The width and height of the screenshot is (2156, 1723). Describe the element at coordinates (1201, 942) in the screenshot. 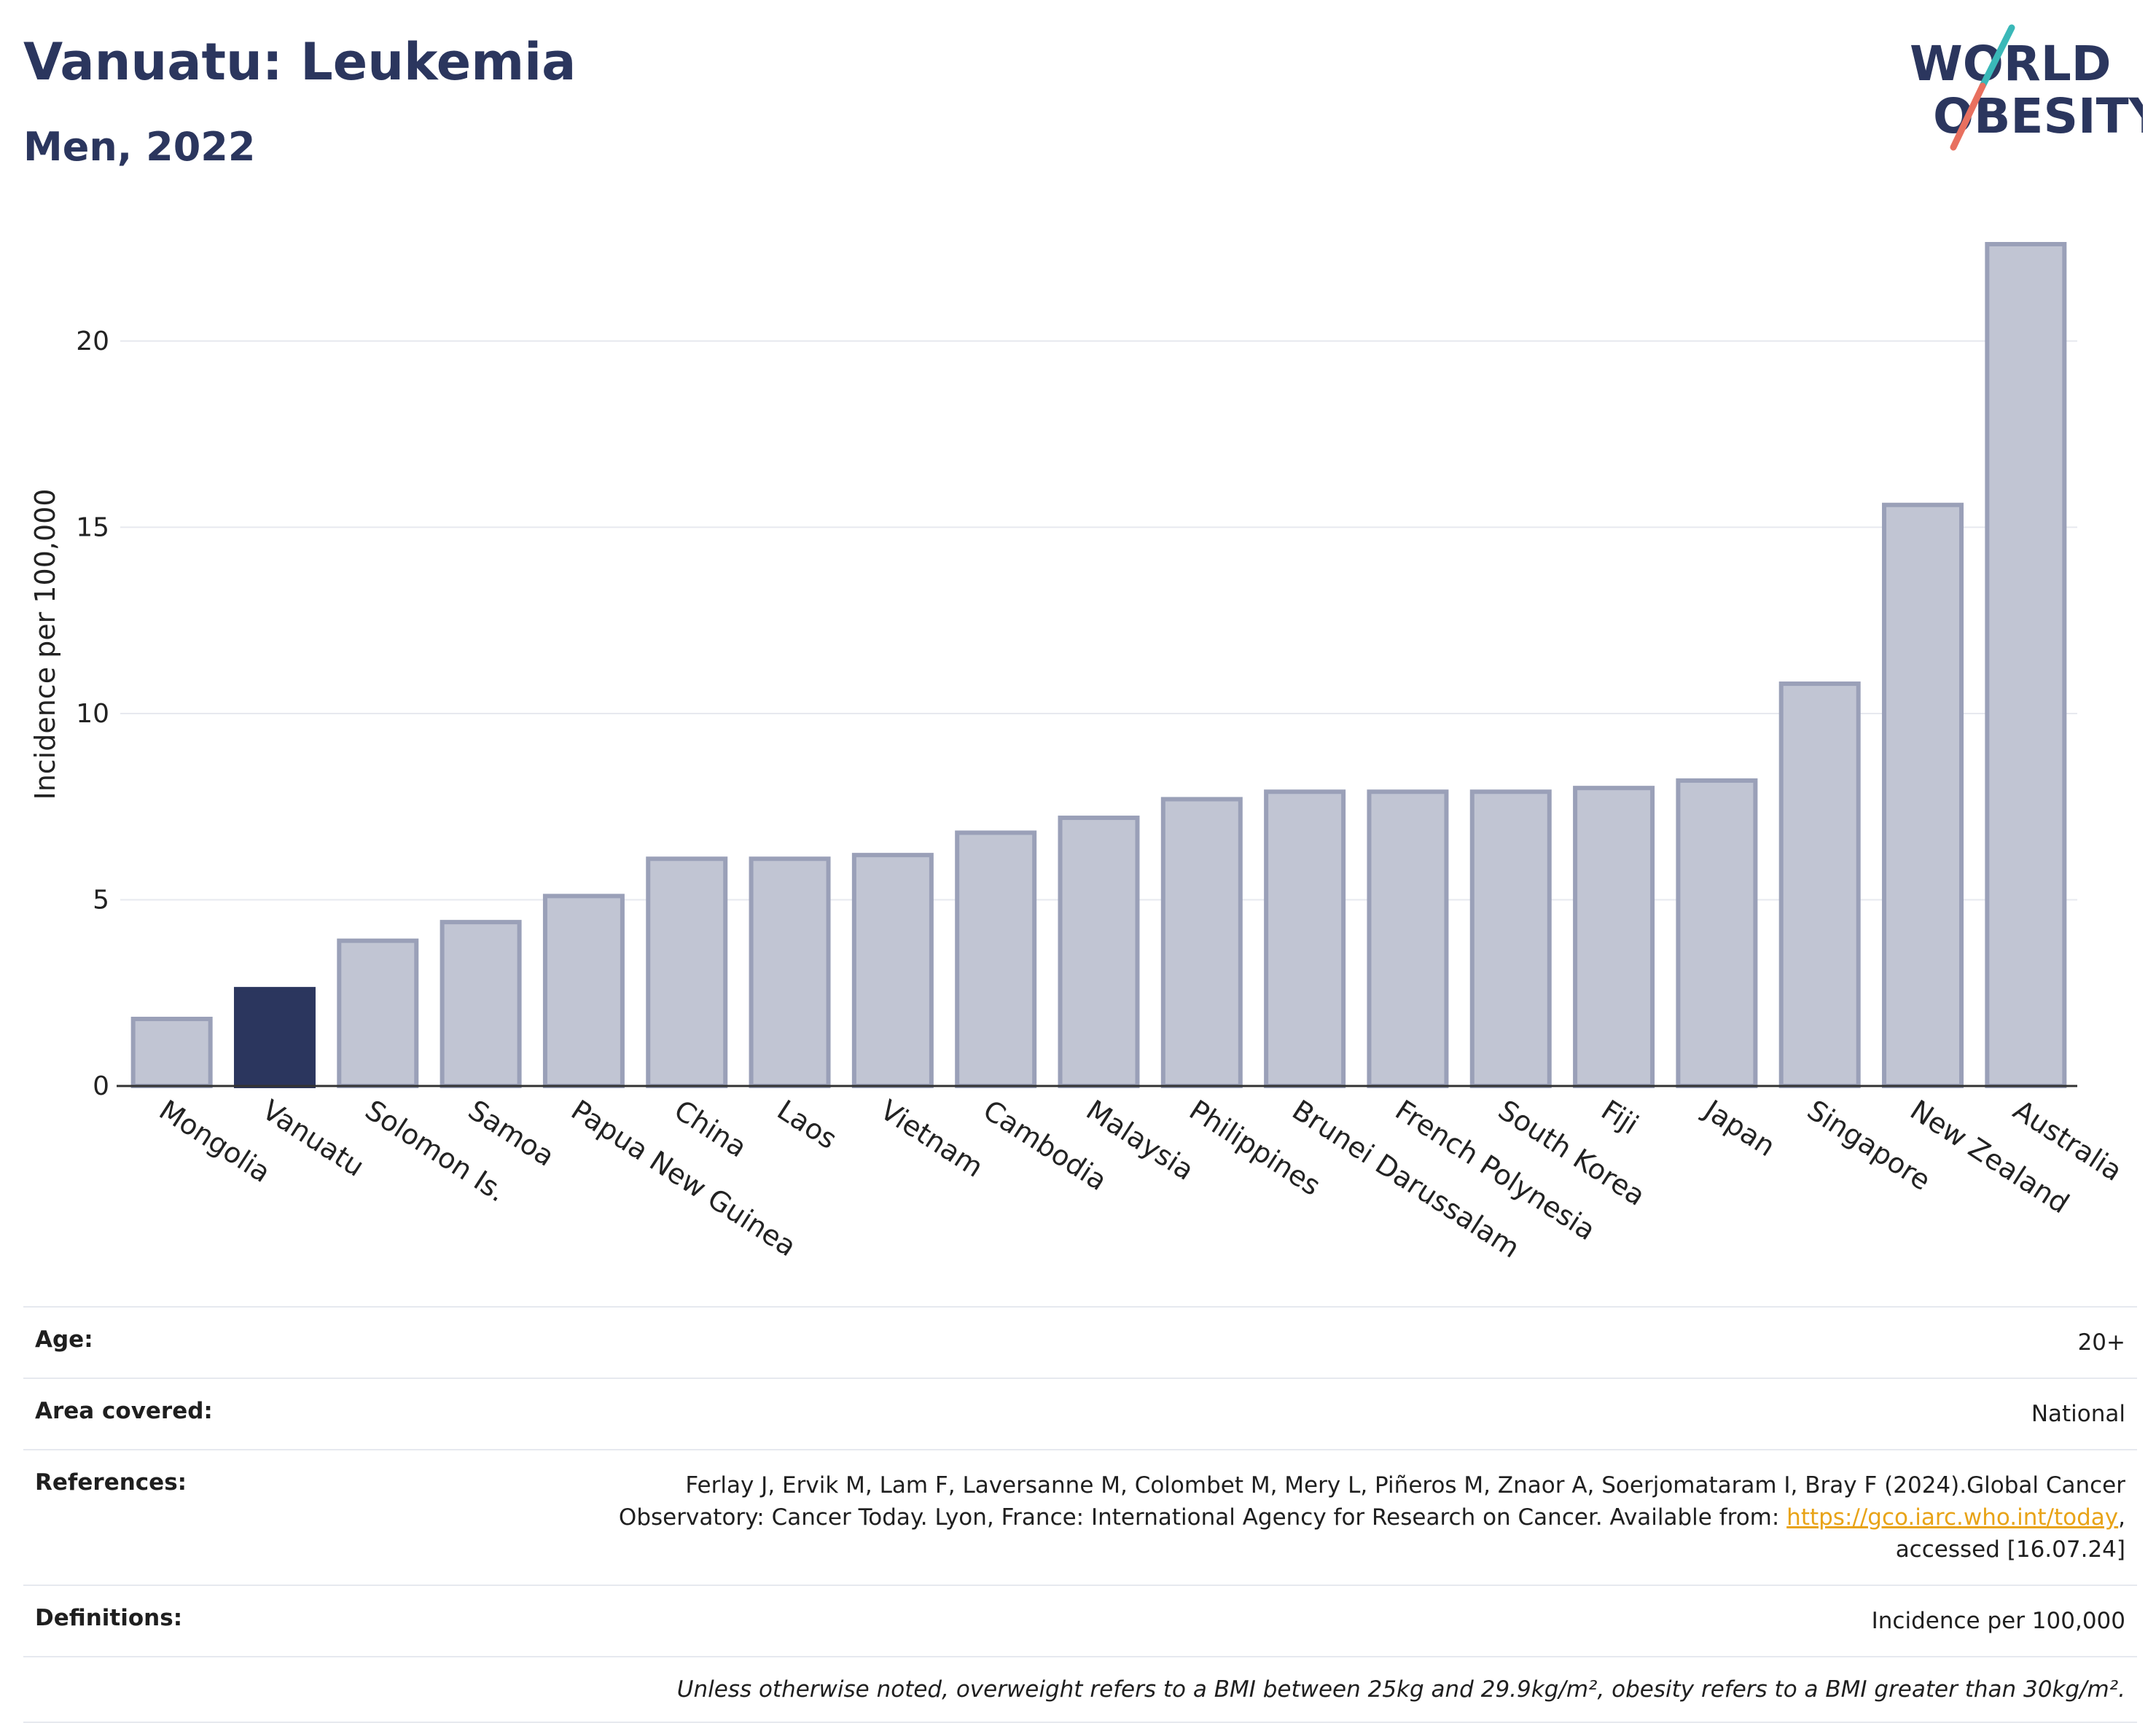

I see `bar-philippines` at that location.